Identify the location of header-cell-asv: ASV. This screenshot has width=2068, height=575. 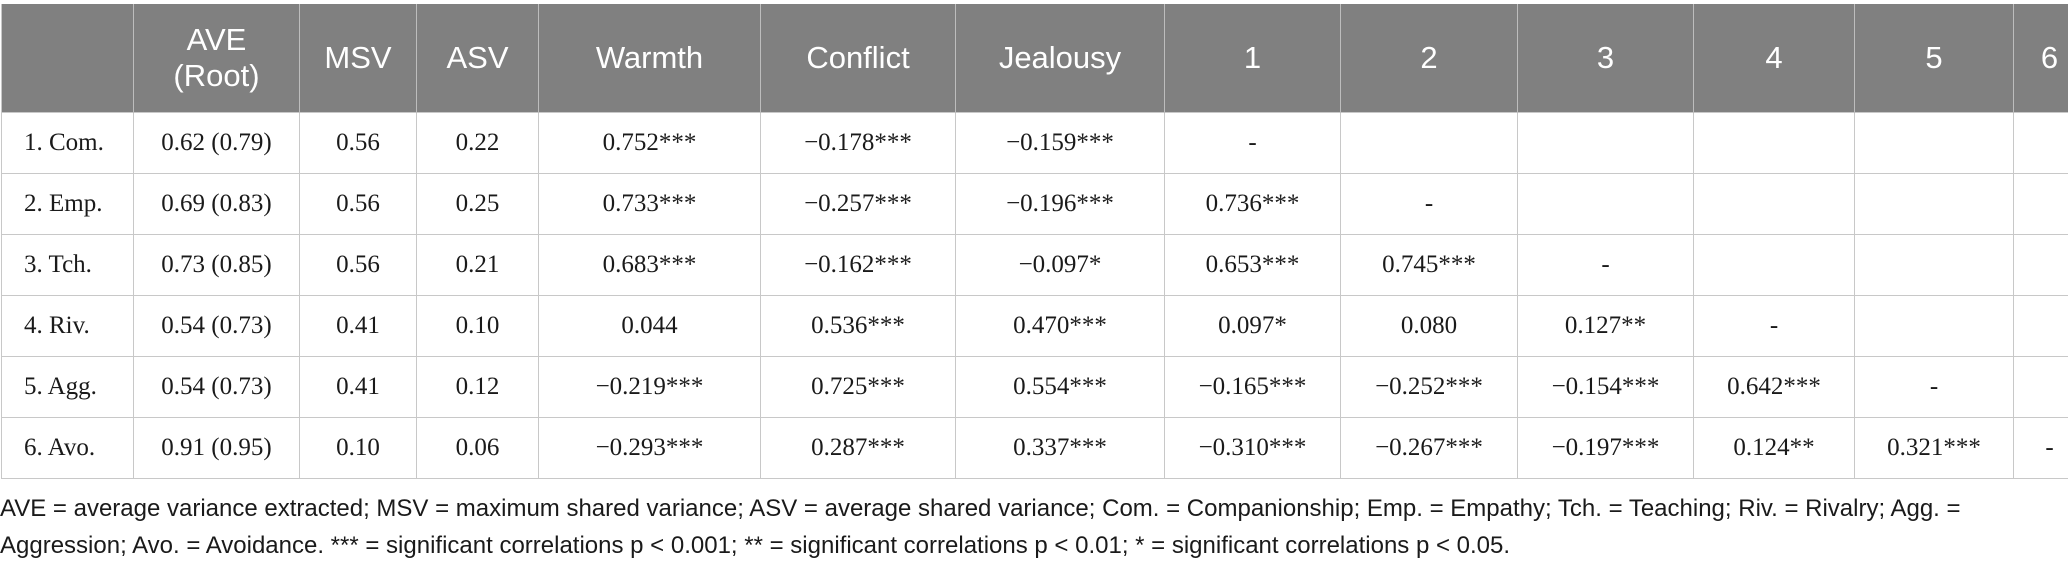
(477, 58).